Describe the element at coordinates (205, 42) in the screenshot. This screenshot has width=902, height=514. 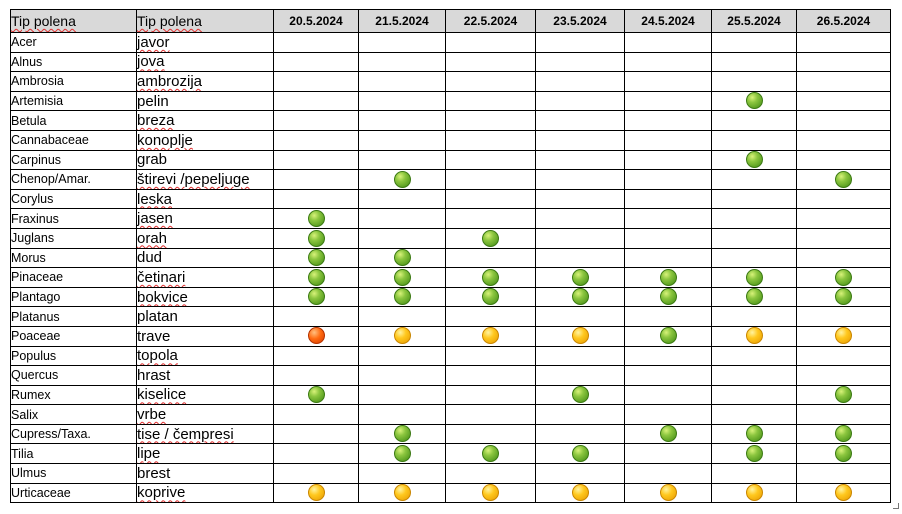
I see `pollen-local-cell: javor` at that location.